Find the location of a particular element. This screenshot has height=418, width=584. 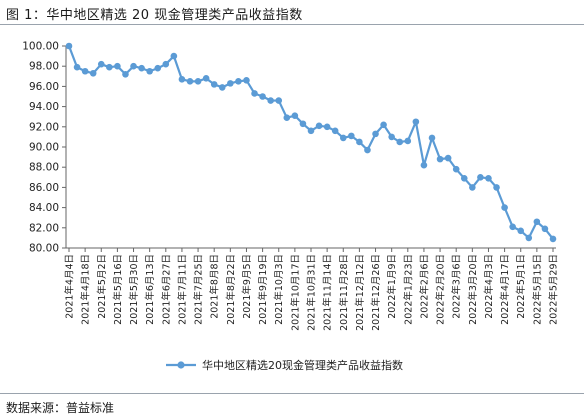

figure-title: 图 1：华中地区精选 20 现金管理类产品收益指数 is located at coordinates (154, 15).